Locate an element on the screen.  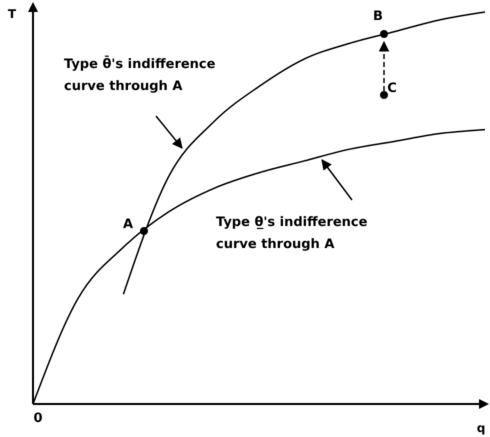
series-label: Type θ̄'s indifference curve through A is located at coordinates (140, 75).